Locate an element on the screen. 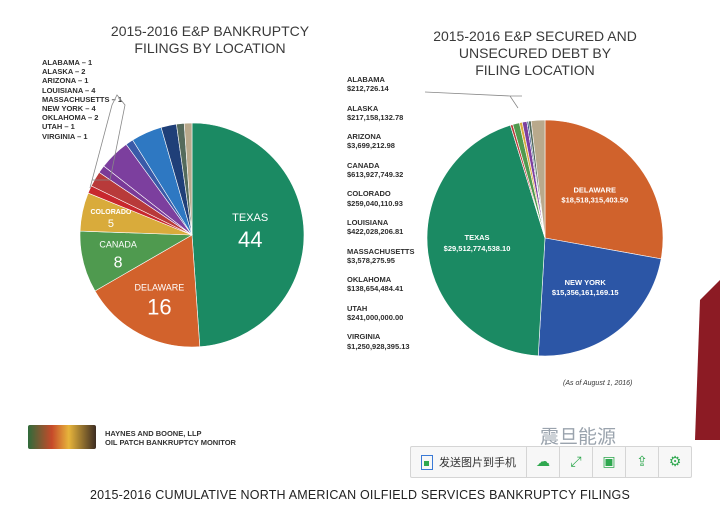 The image size is (720, 511). right-list-item: UTAH $241,000,000.00 is located at coordinates (402, 313).